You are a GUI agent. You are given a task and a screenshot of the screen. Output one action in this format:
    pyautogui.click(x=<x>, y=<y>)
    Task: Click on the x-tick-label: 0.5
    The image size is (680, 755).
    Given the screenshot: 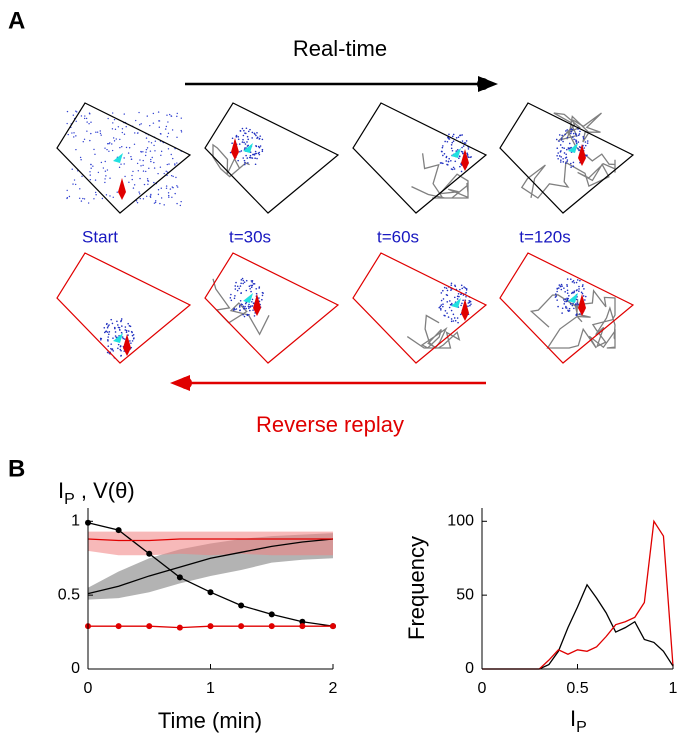 What is the action you would take?
    pyautogui.click(x=577, y=688)
    